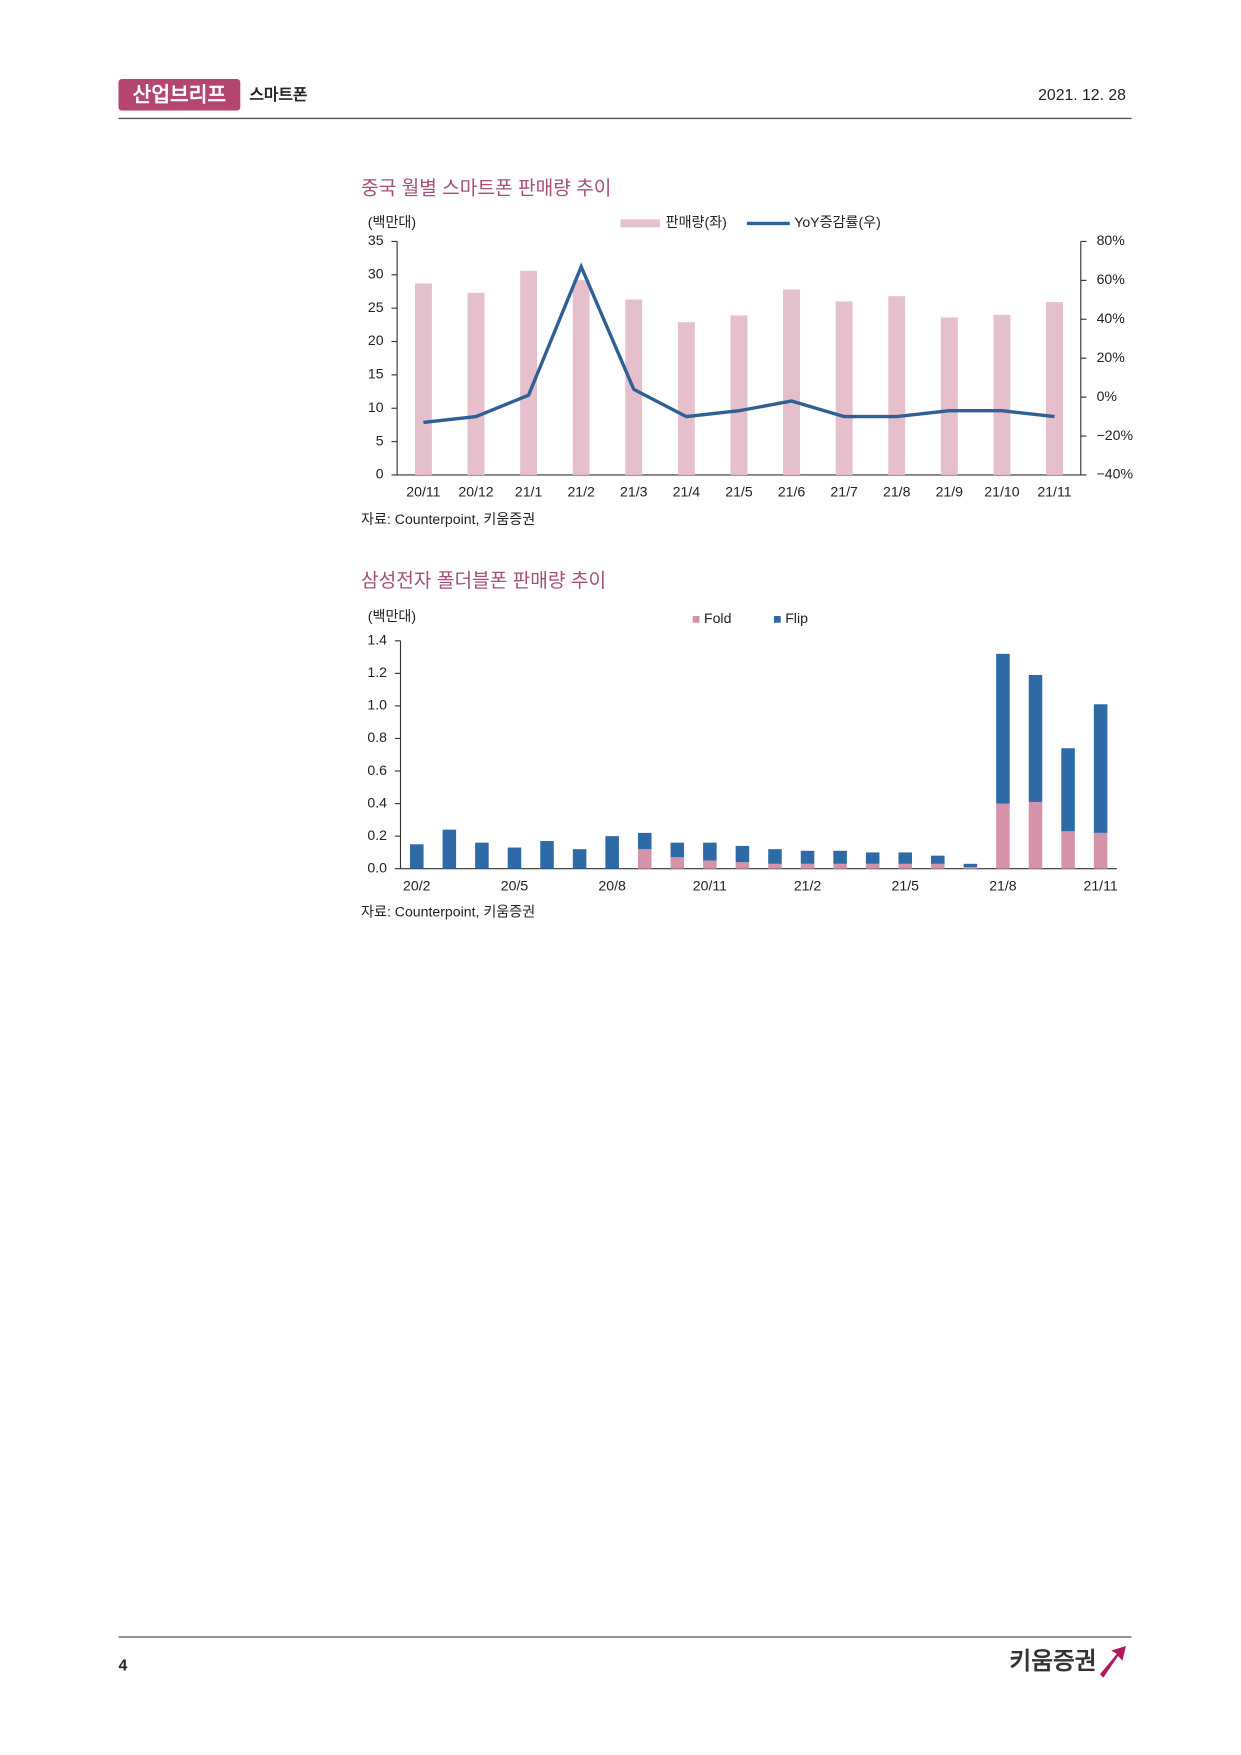 Image resolution: width=1241 pixels, height=1755 pixels. Describe the element at coordinates (515, 885) in the screenshot. I see `x-tick-label: 20/5` at that location.